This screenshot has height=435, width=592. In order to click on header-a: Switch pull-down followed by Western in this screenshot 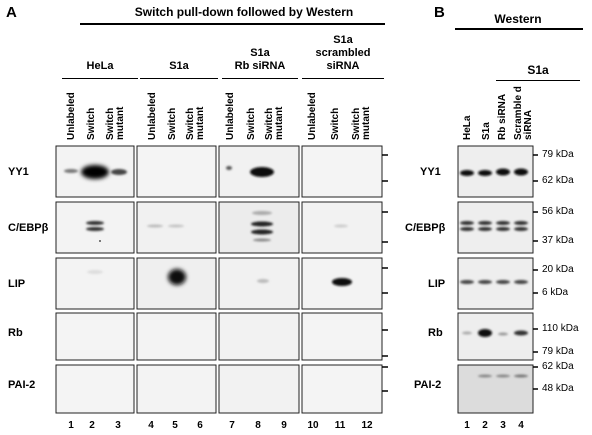, I will do `click(244, 12)`.